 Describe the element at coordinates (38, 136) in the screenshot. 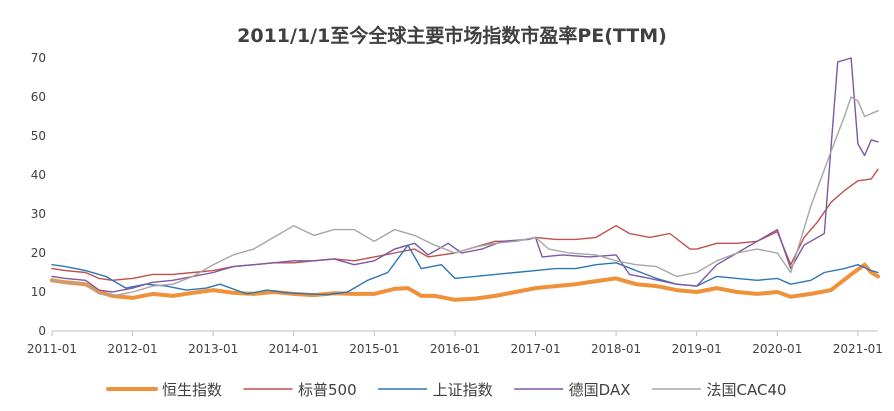

I see `y-tick-label: 50` at that location.